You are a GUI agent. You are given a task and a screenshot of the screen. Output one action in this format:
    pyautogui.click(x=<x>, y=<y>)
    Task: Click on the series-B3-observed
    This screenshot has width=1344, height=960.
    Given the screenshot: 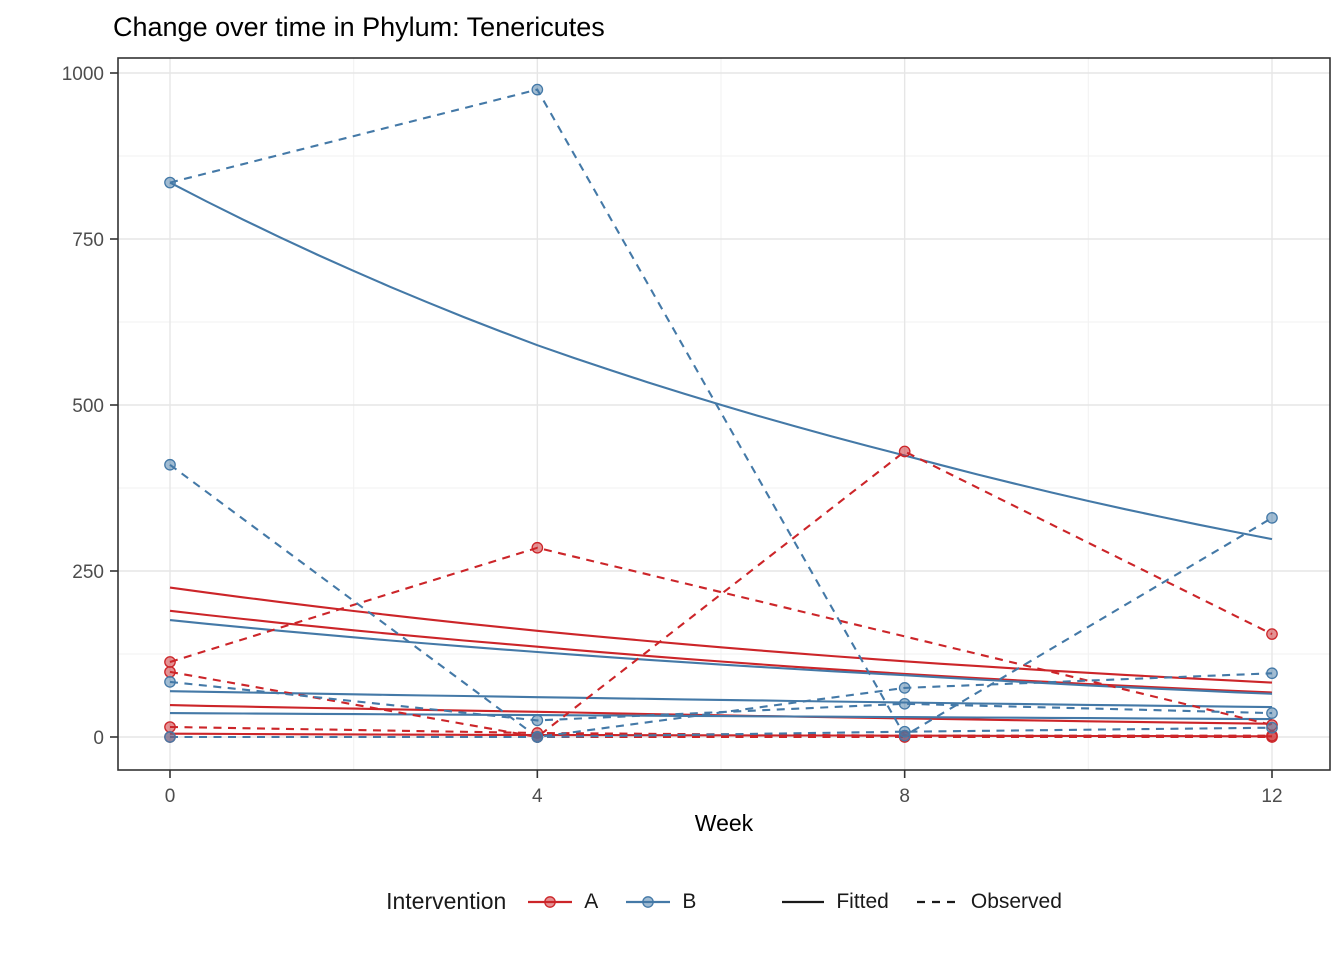 What is the action you would take?
    pyautogui.click(x=721, y=701)
    